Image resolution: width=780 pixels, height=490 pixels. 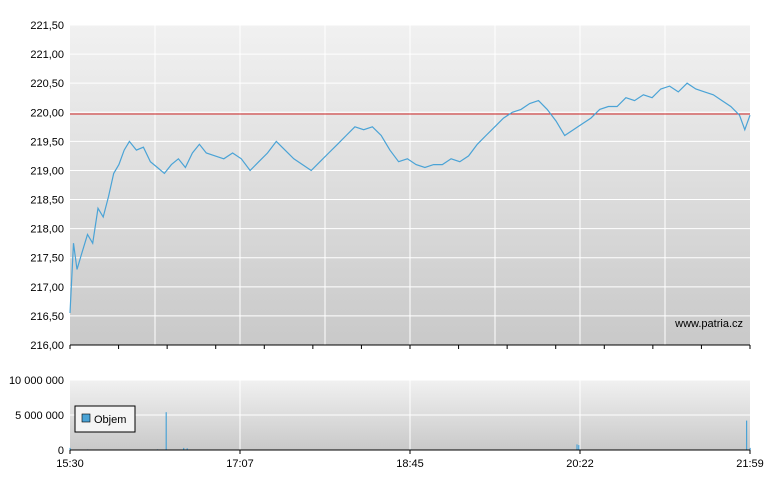 I want to click on price-y-tick-label: 220,50, so click(x=47, y=84).